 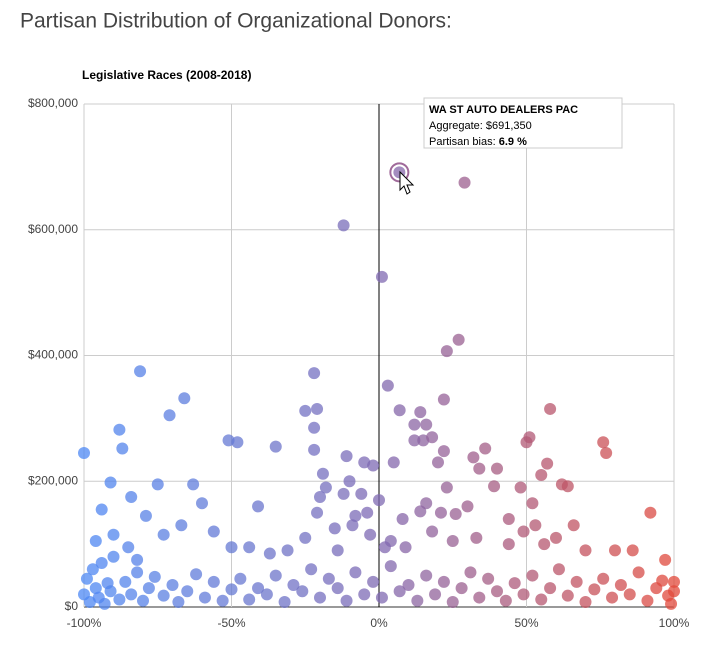 What do you see at coordinates (379, 623) in the screenshot?
I see `x-tick-label: 0%` at bounding box center [379, 623].